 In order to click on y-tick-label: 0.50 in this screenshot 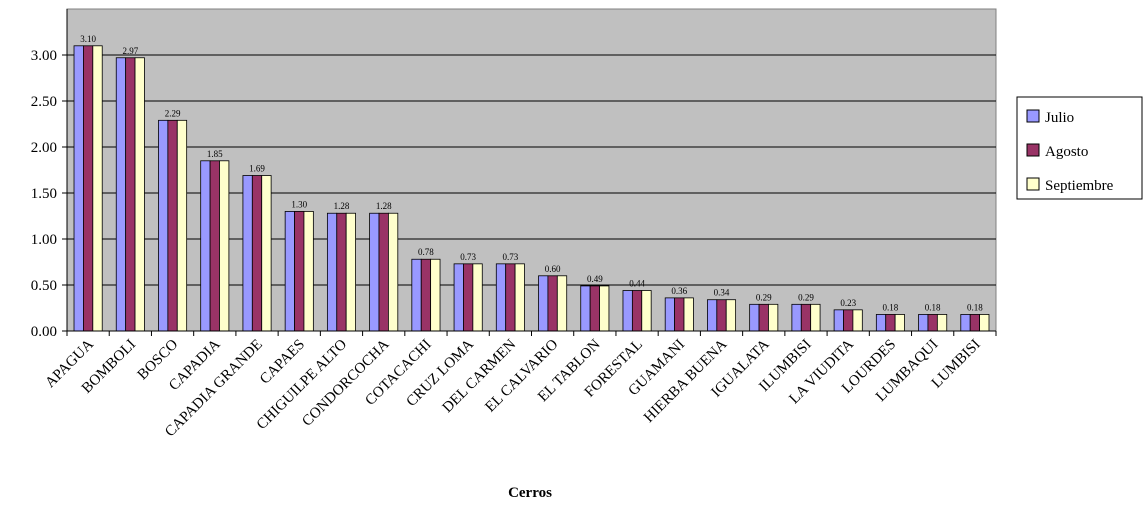, I will do `click(44, 286)`.